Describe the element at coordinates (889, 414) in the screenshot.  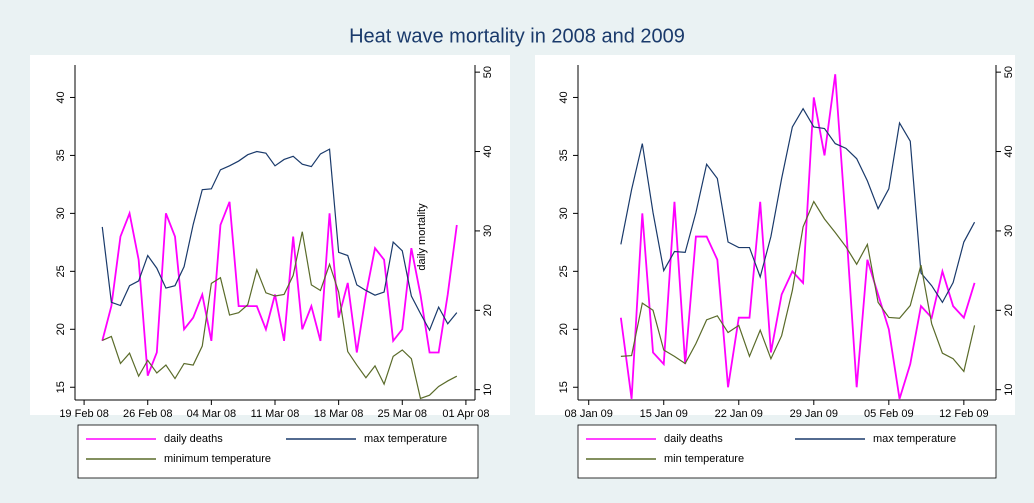
I see `x-tick-label: 05 Feb 09` at that location.